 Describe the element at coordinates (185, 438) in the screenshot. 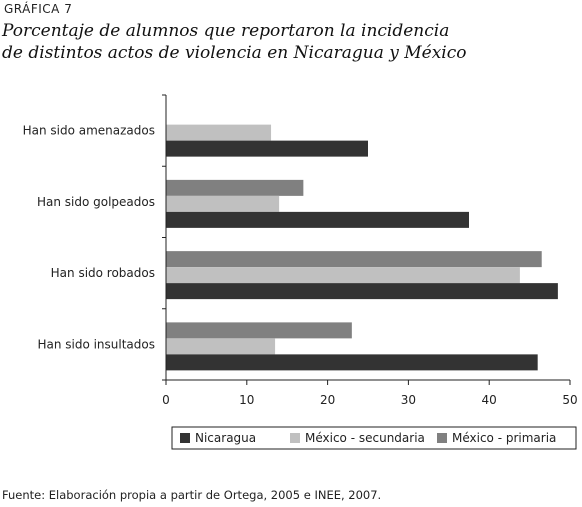

I see `legend-swatch-nicaragua` at that location.